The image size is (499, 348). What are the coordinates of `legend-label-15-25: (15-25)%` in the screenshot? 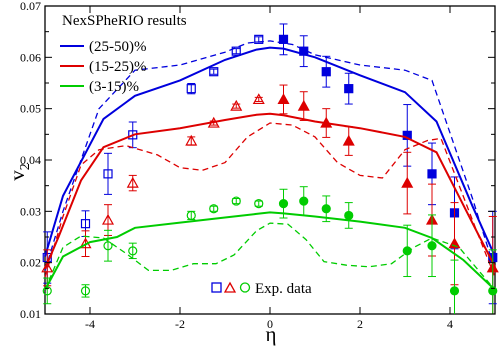 It's located at (117, 67).